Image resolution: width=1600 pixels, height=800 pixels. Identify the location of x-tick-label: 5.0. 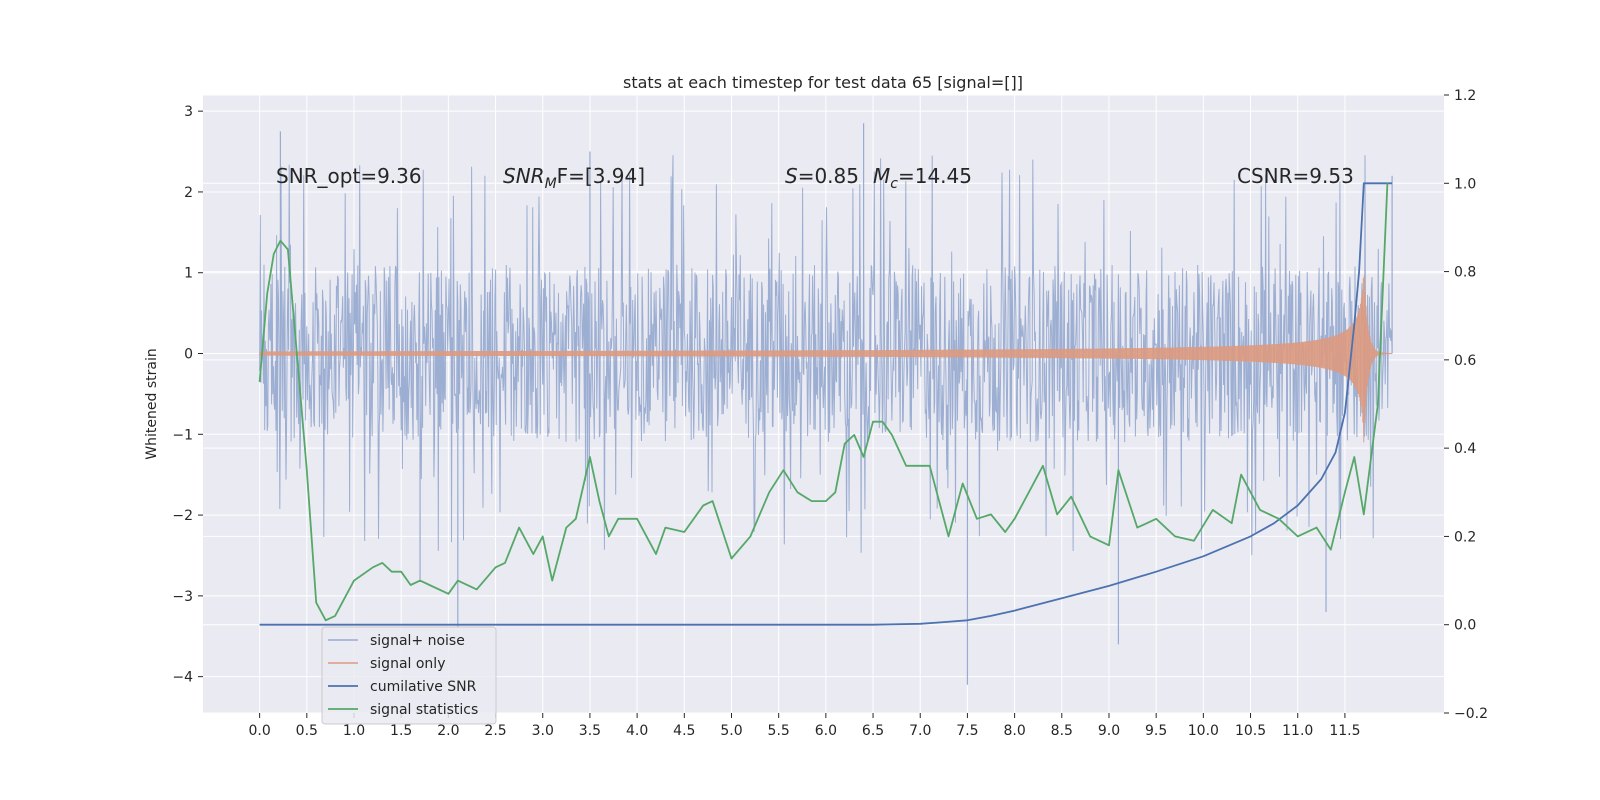
(731, 731).